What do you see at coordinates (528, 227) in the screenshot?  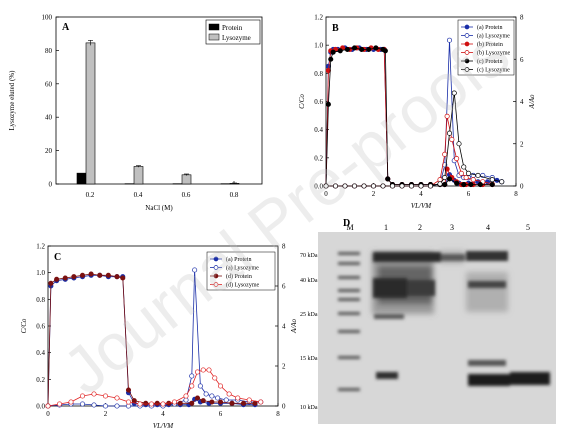 I see `gel-lane-label: 5` at bounding box center [528, 227].